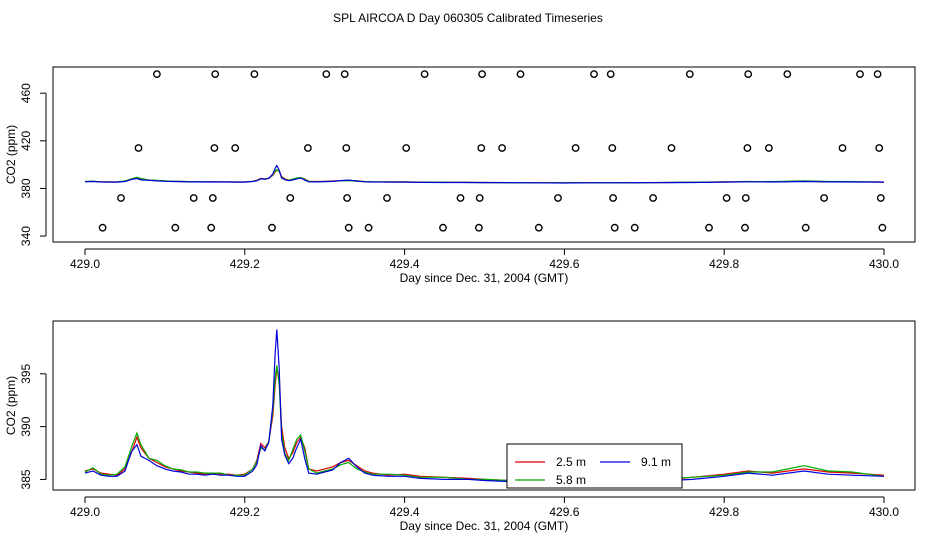 This screenshot has width=936, height=540. Describe the element at coordinates (571, 480) in the screenshot. I see `legend-label: 5.8 m` at that location.